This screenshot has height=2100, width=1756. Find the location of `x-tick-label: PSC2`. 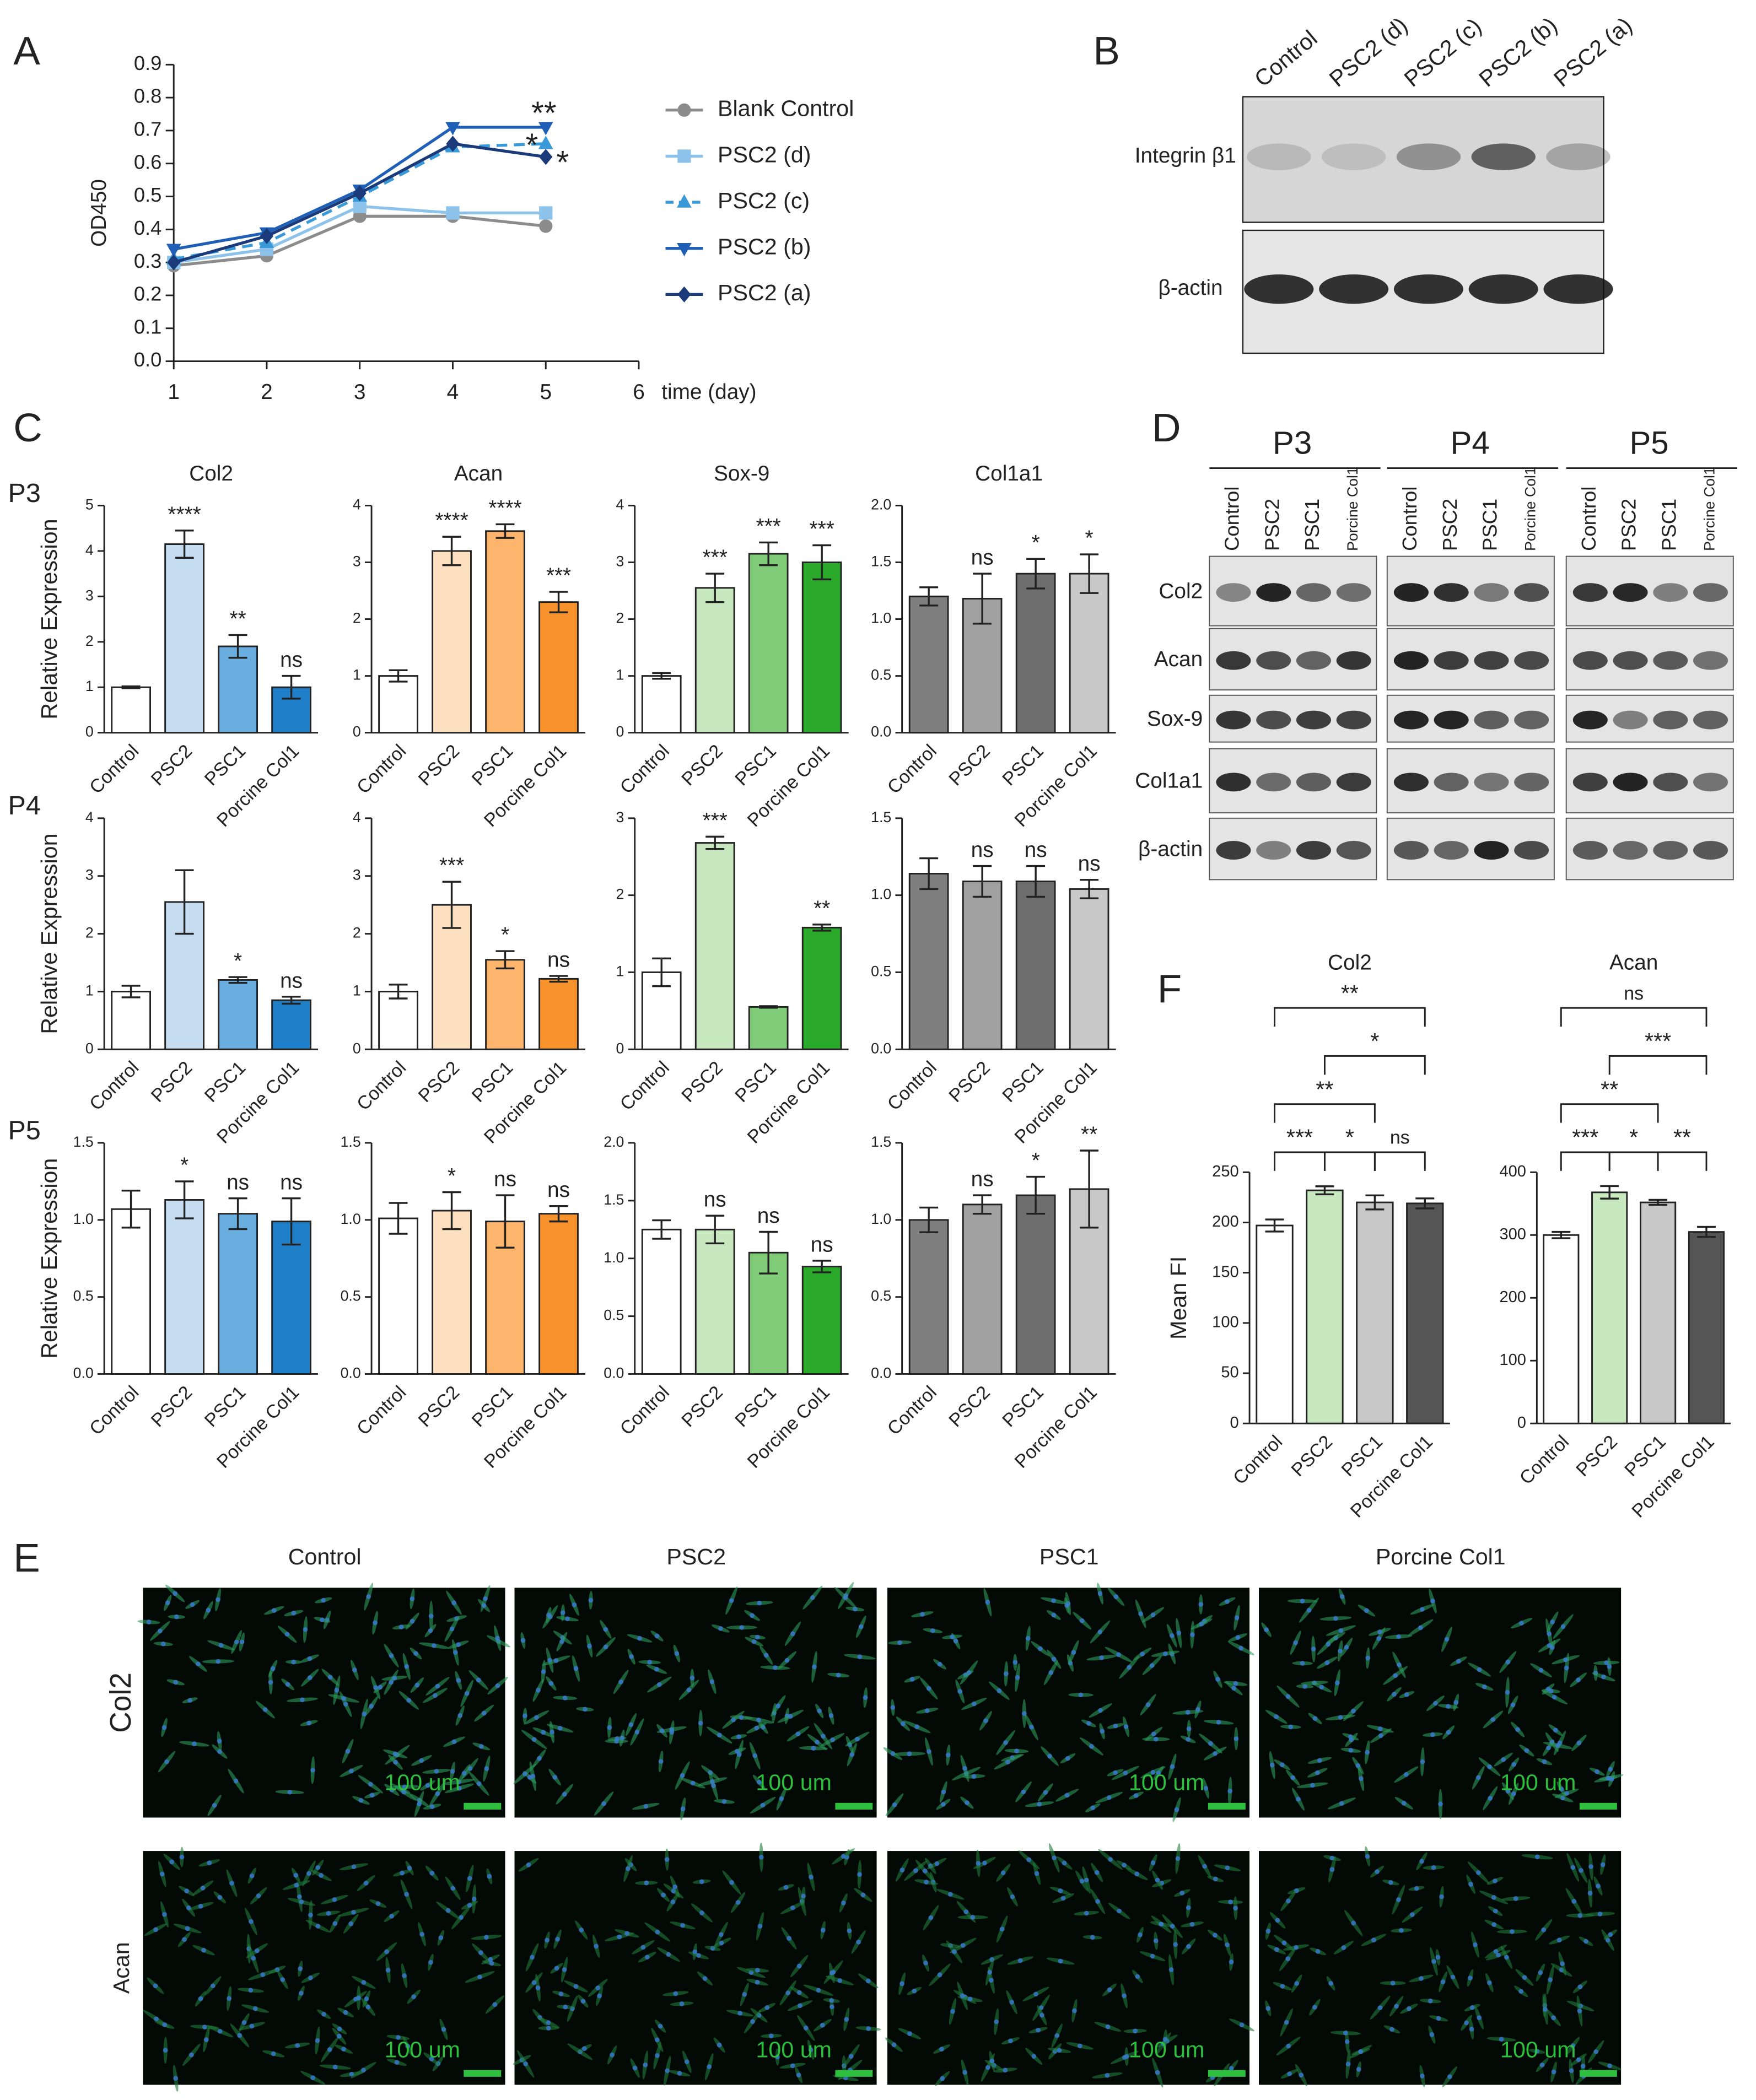

x-tick-label: PSC2 is located at coordinates (172, 1407).